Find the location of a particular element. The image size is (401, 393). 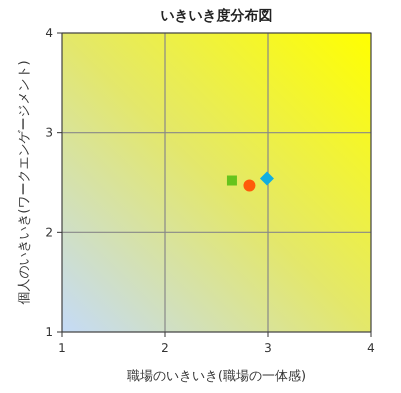

x-tick-label: 4 is located at coordinates (371, 348).